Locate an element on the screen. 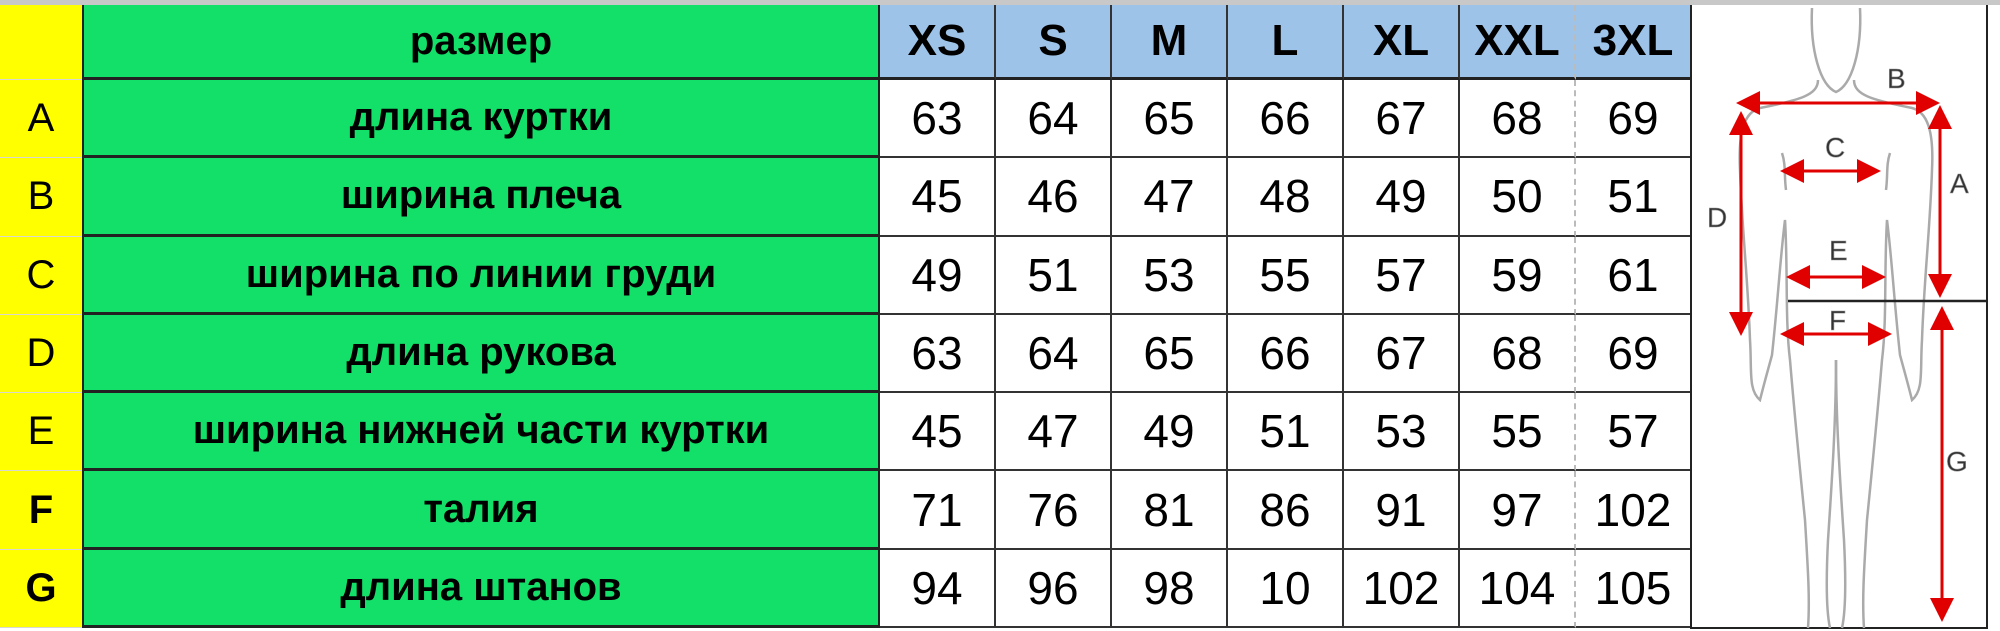  value-cell: 71 is located at coordinates (938, 510).